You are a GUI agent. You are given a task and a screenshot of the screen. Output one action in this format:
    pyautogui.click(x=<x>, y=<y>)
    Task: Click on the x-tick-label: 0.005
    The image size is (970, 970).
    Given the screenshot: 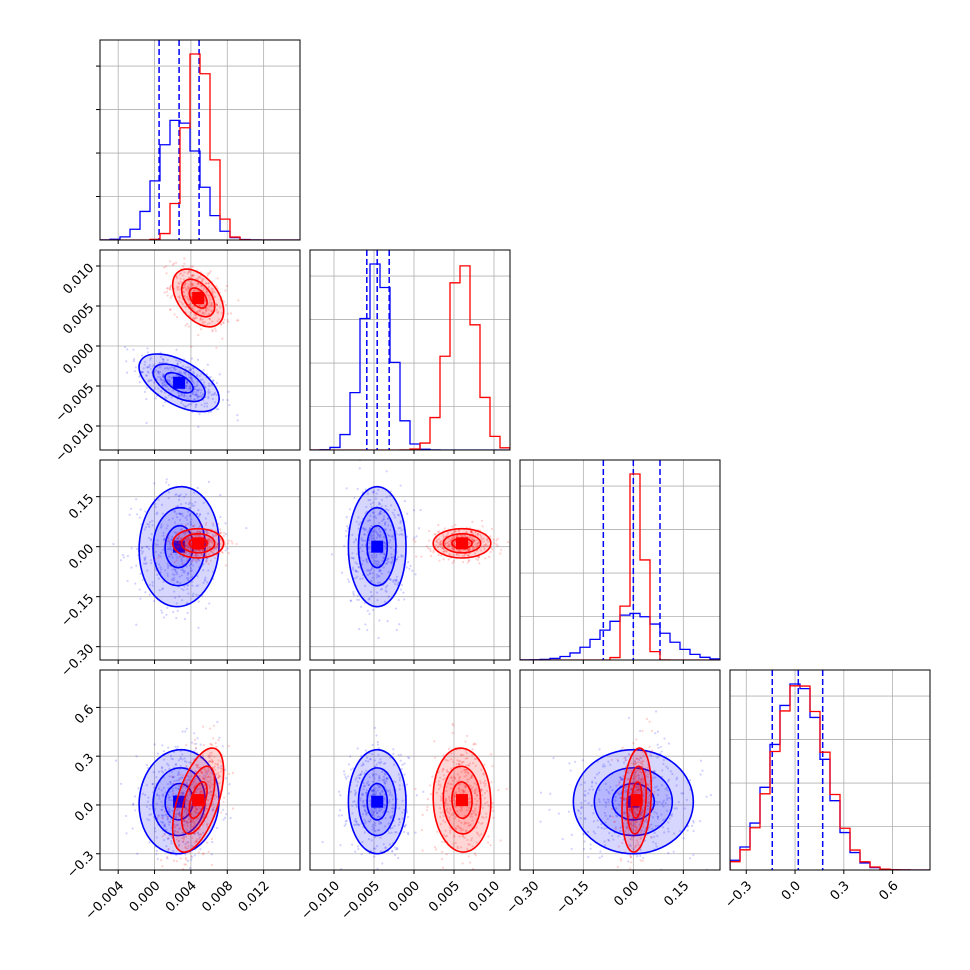 What is the action you would take?
    pyautogui.click(x=444, y=896)
    